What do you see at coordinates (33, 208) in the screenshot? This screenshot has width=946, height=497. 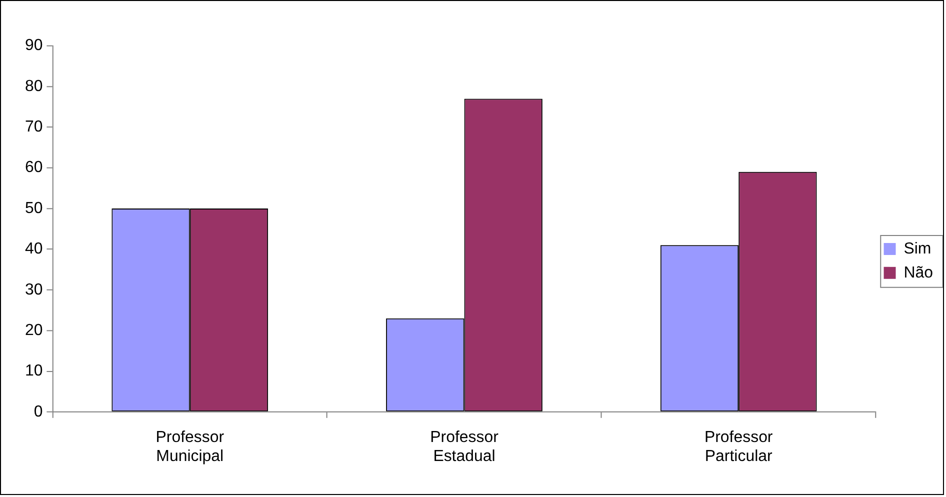 I see `y-tick-label: 50` at bounding box center [33, 208].